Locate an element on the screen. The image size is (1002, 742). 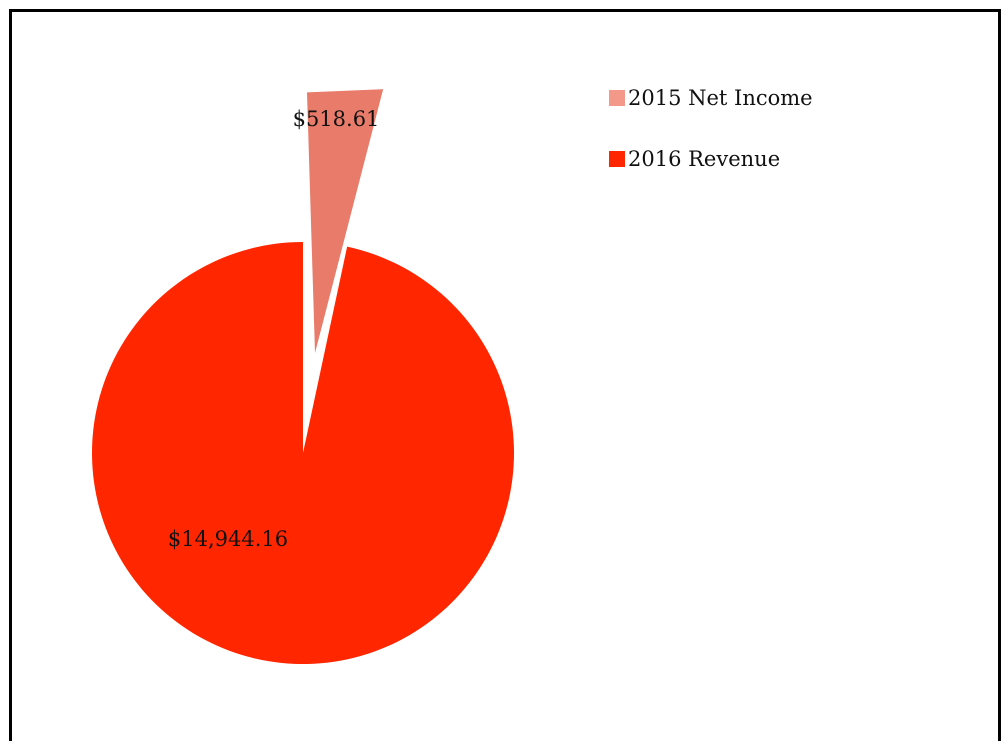
legend-item-net-income-2015: 2015 Net Income is located at coordinates (711, 98).